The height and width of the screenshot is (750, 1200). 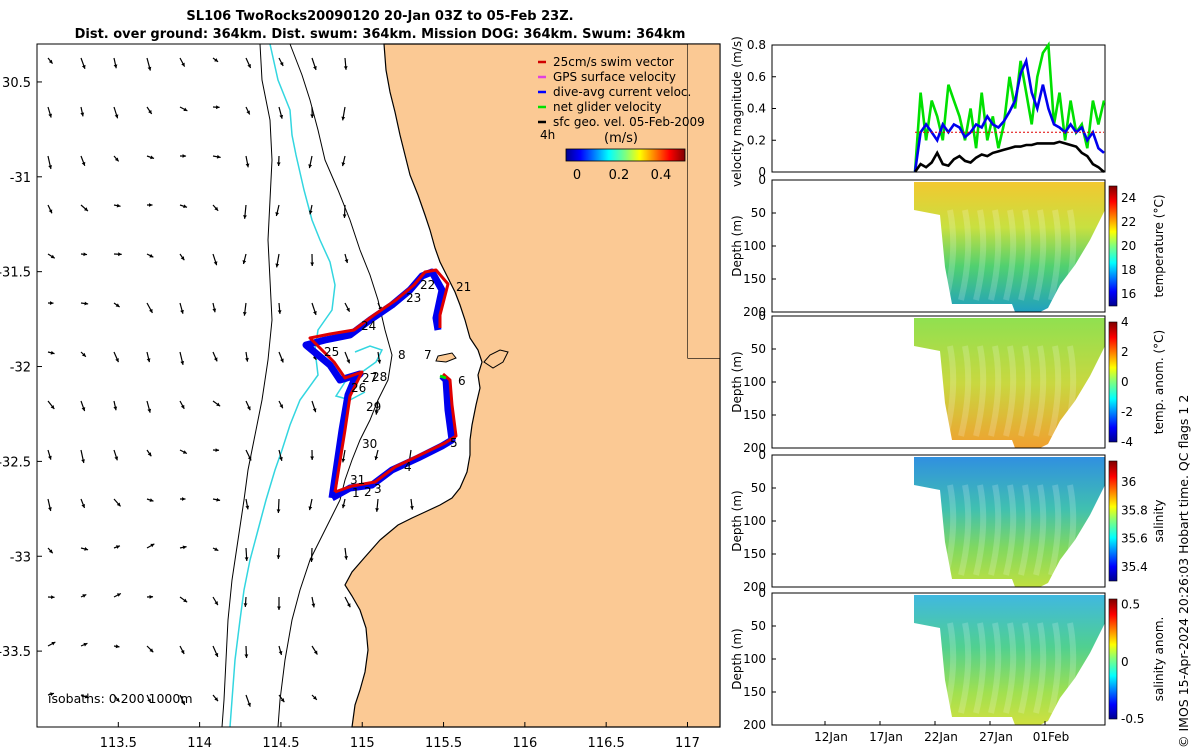 What do you see at coordinates (1159, 659) in the screenshot?
I see `section-colorbar-label: salinity anom.` at bounding box center [1159, 659].